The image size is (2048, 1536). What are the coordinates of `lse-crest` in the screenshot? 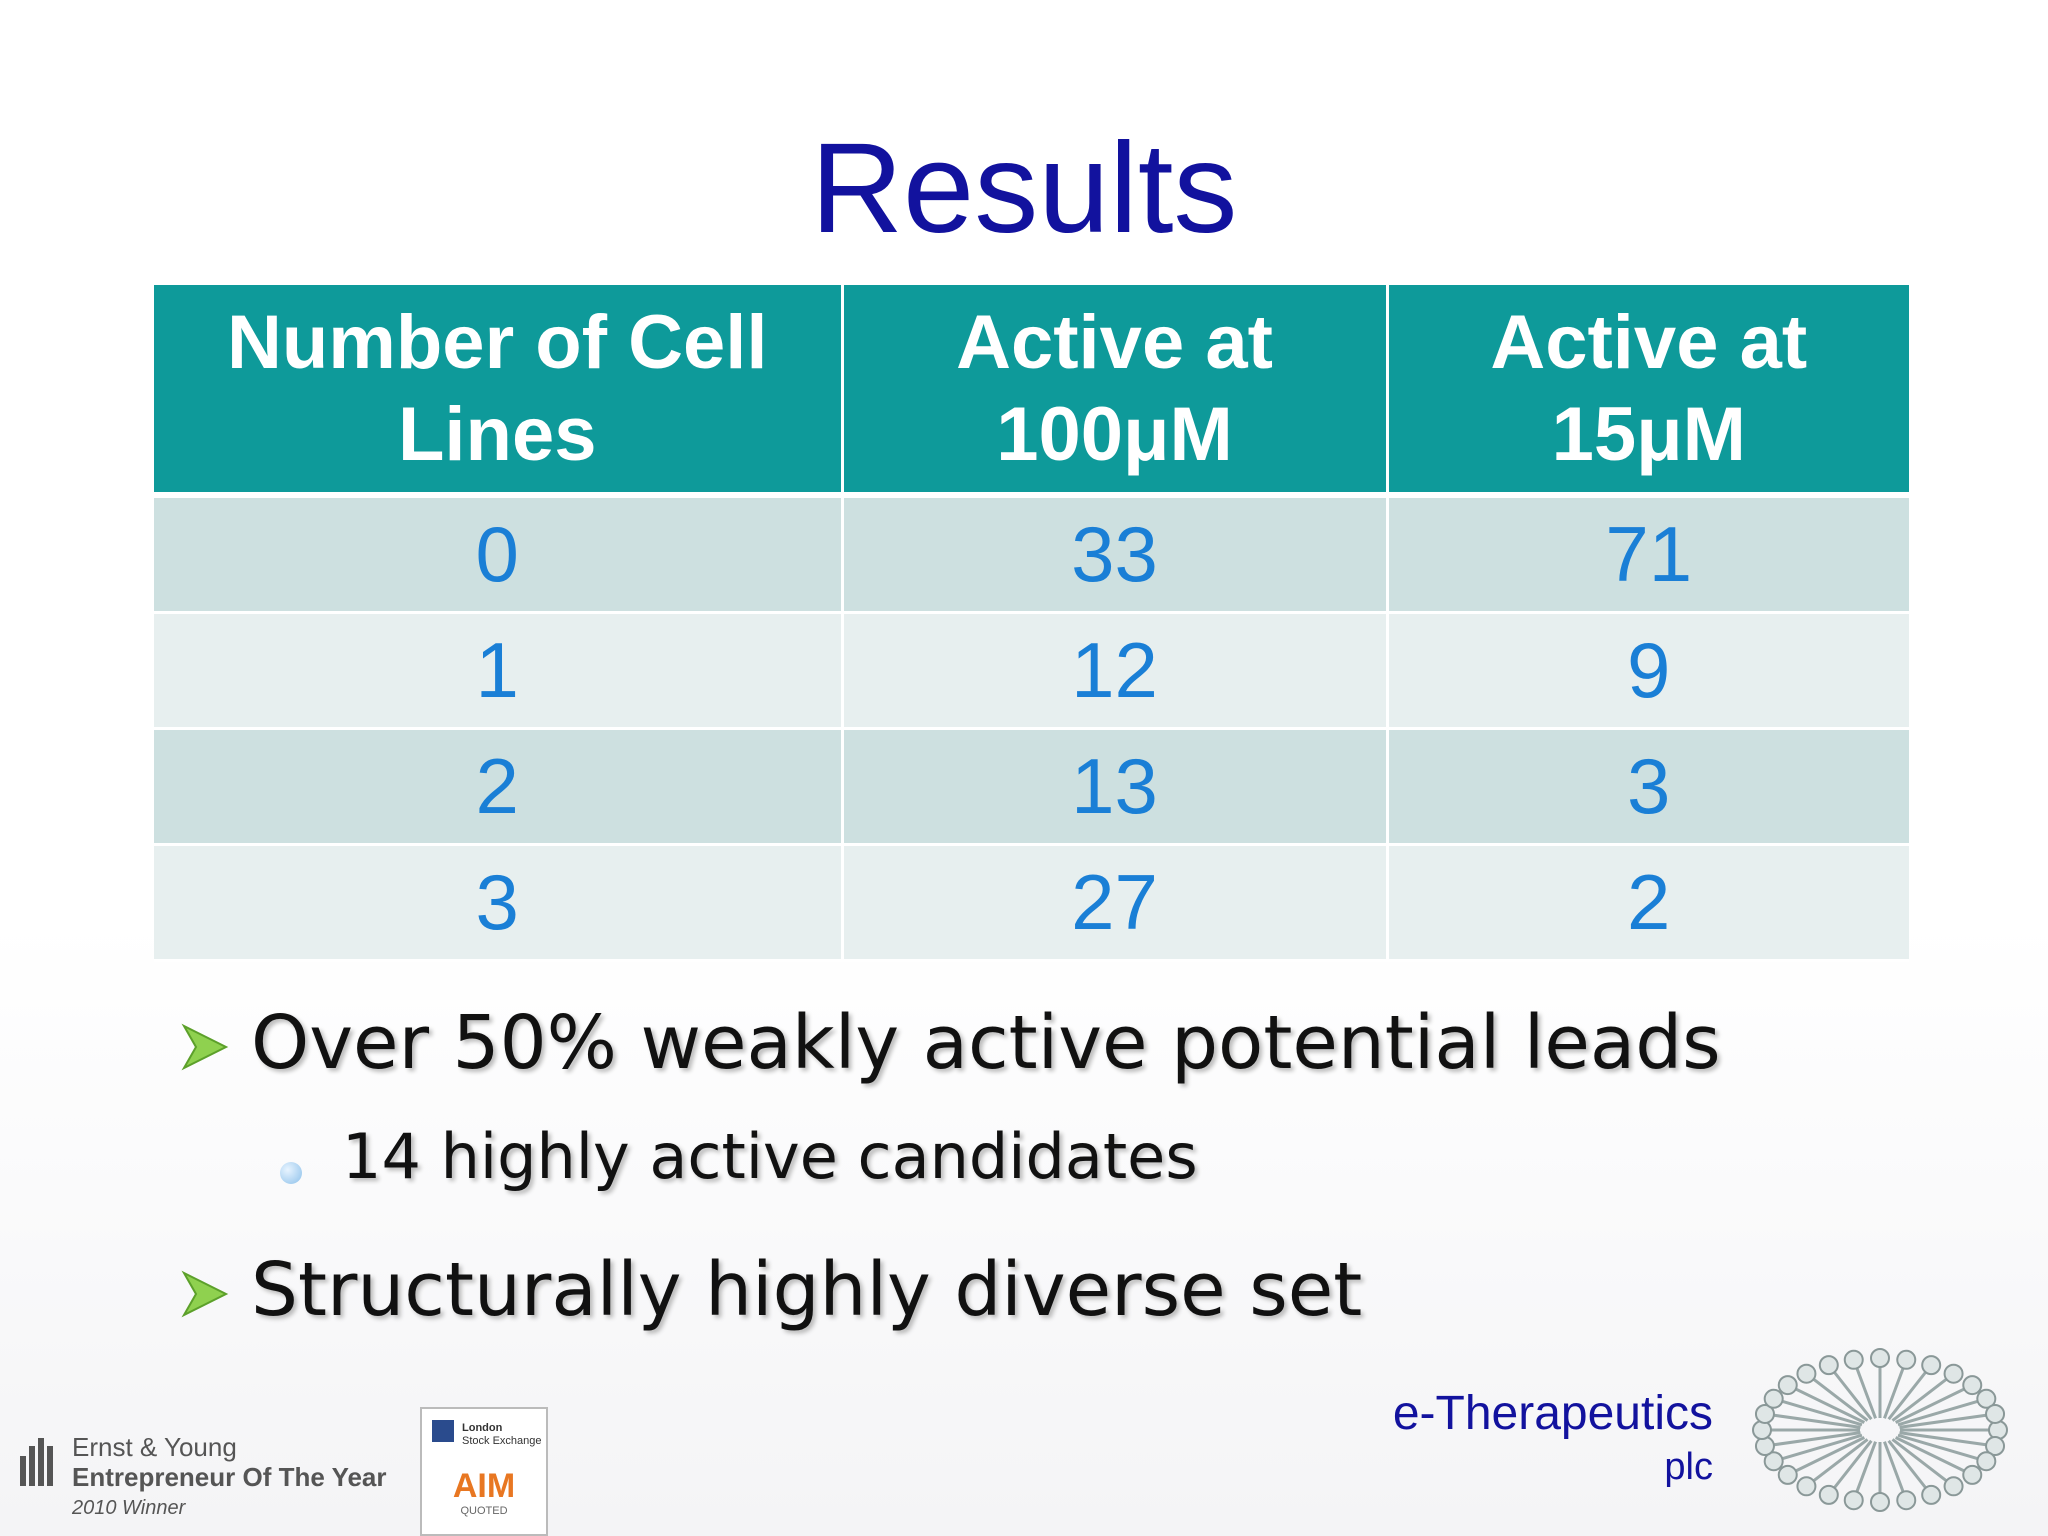 It's located at (443, 1431).